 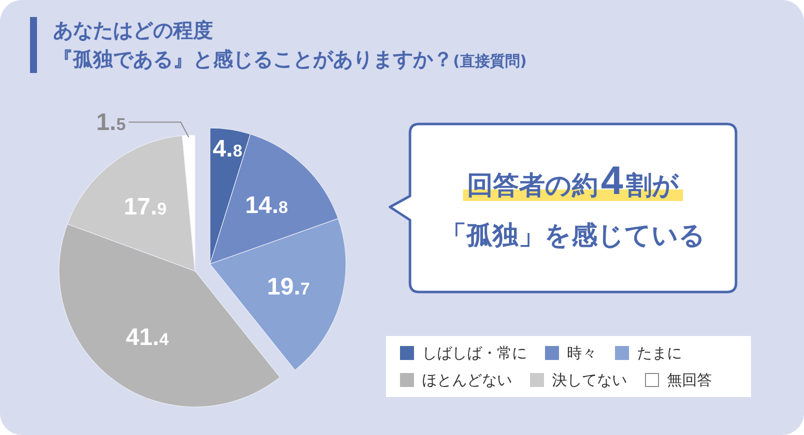 What do you see at coordinates (582, 353) in the screenshot?
I see `legend-label: 時々` at bounding box center [582, 353].